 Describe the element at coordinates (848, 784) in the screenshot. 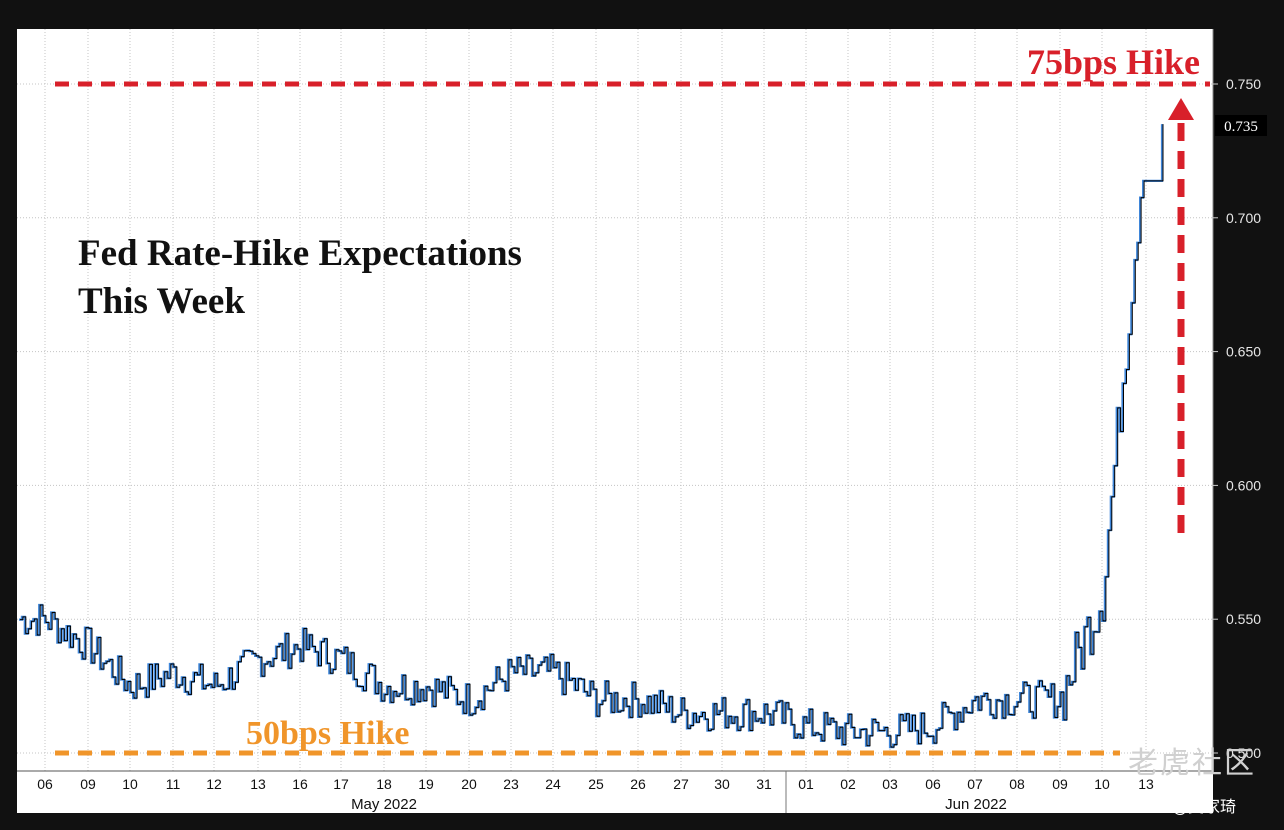

I see `x-tick-label-19: 02` at that location.